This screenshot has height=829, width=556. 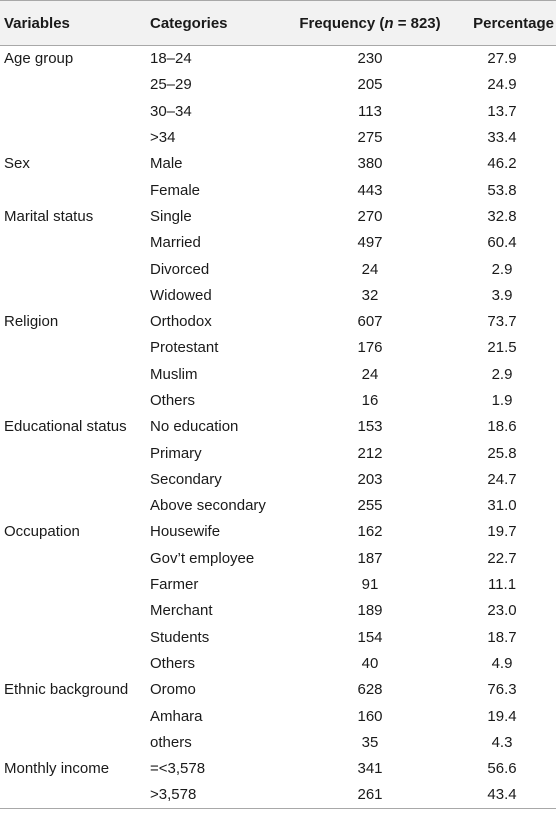 What do you see at coordinates (502, 795) in the screenshot?
I see `cell-percentage: 43.4` at bounding box center [502, 795].